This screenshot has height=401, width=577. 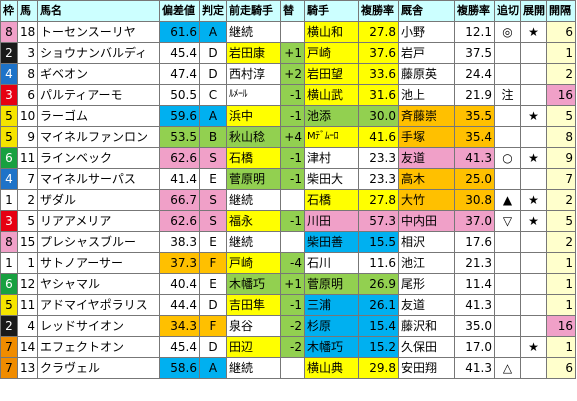 What do you see at coordinates (331, 368) in the screenshot?
I see `jockey-cell: 横山典` at bounding box center [331, 368].